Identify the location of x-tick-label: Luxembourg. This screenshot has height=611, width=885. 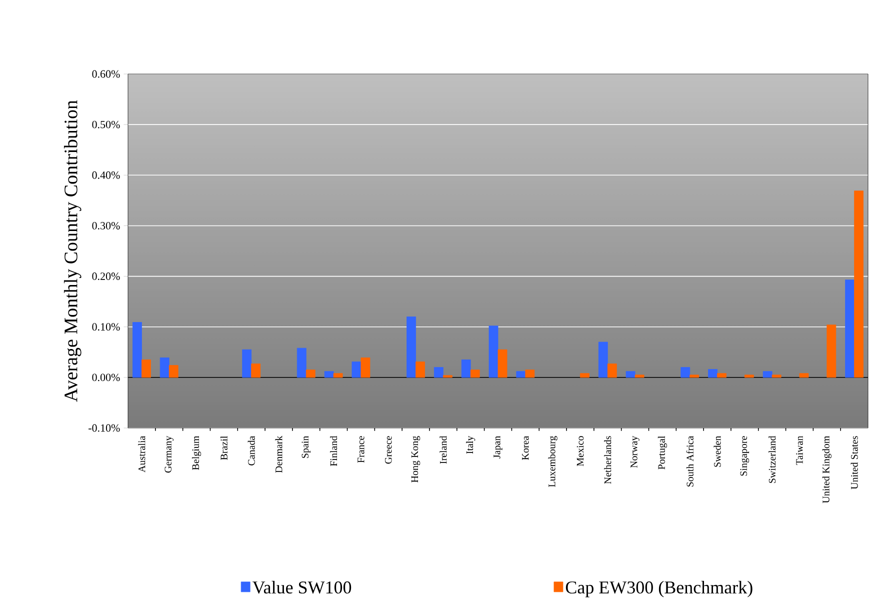
(553, 461).